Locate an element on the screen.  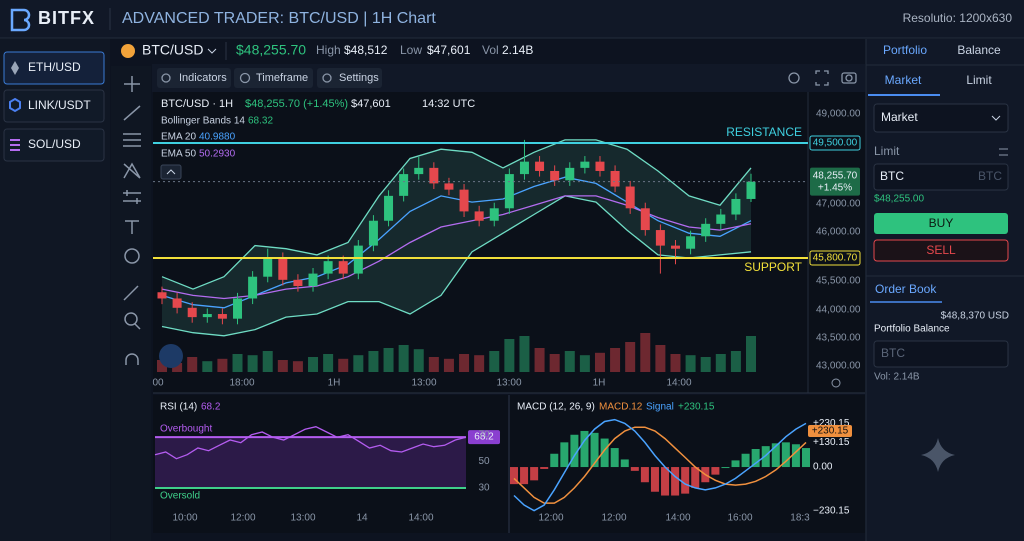
ema-line is located at coordinates (456, 247).